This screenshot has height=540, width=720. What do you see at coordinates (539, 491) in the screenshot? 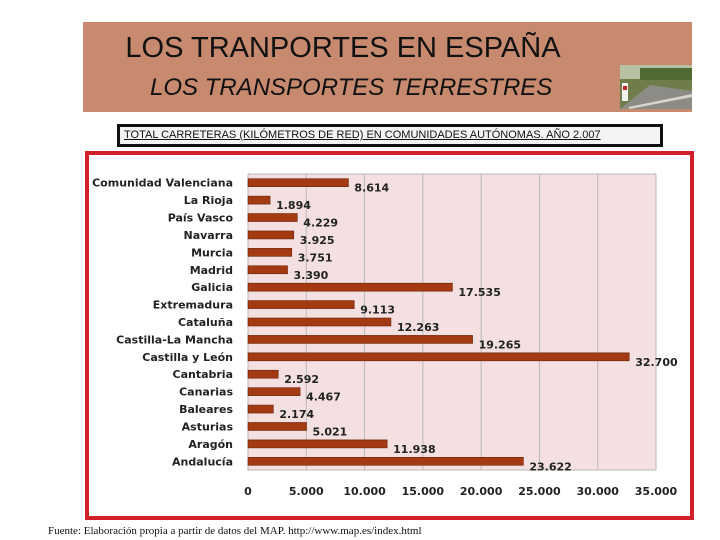
I see `x-tick-label: 25.000` at bounding box center [539, 491].